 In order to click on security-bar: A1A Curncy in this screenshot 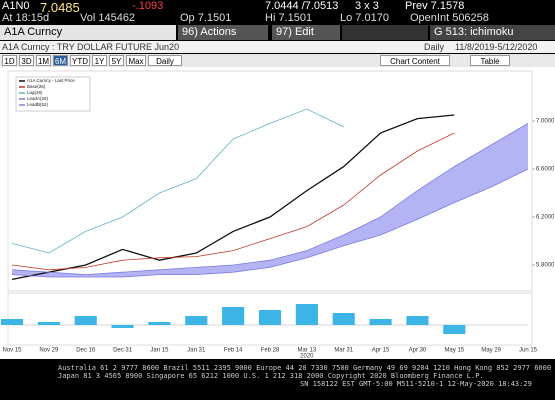, I will do `click(88, 32)`.